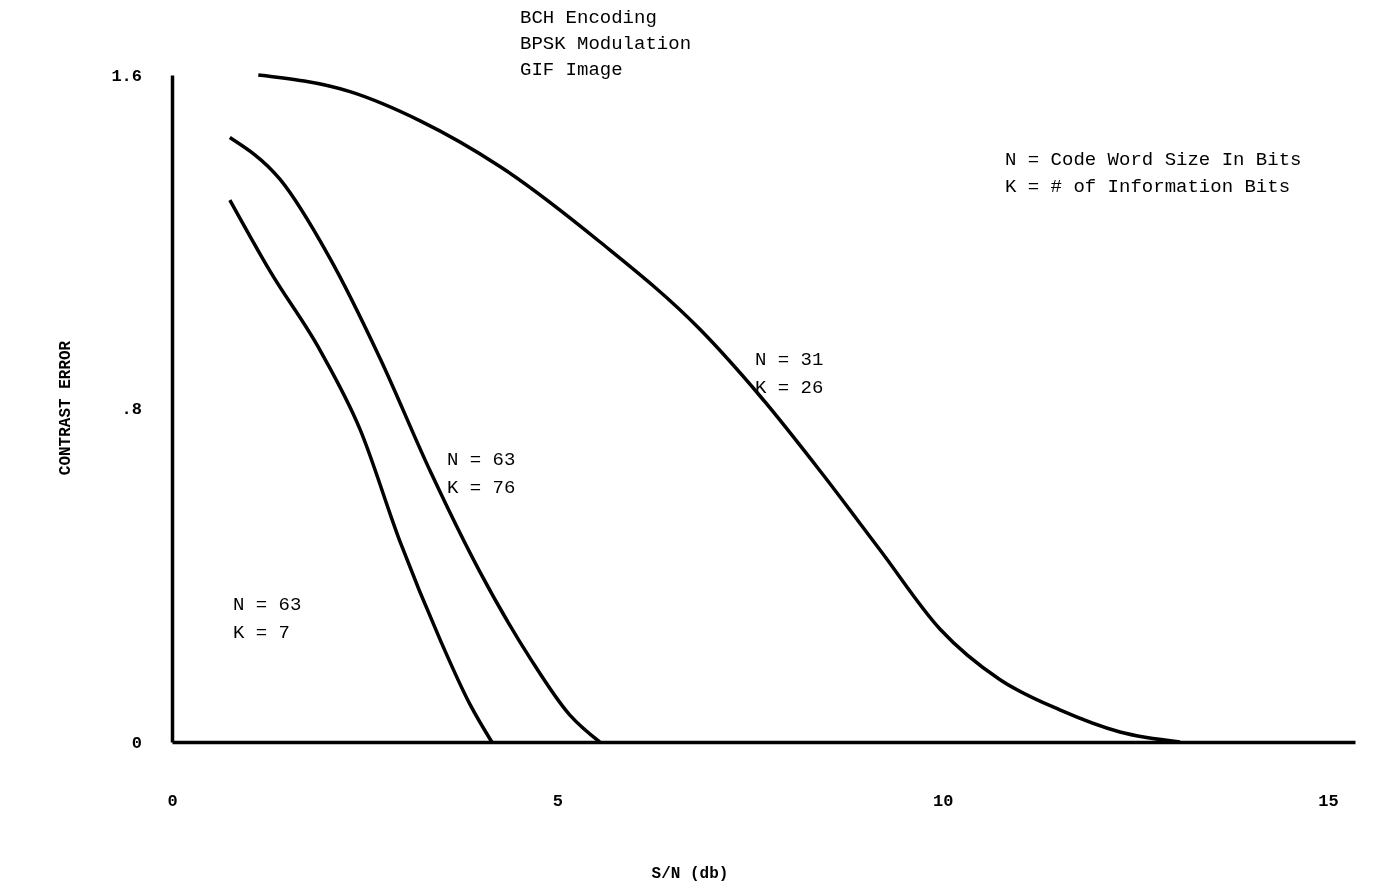 This screenshot has width=1385, height=882. Describe the element at coordinates (136, 743) in the screenshot. I see `y-tick-label: 0` at that location.